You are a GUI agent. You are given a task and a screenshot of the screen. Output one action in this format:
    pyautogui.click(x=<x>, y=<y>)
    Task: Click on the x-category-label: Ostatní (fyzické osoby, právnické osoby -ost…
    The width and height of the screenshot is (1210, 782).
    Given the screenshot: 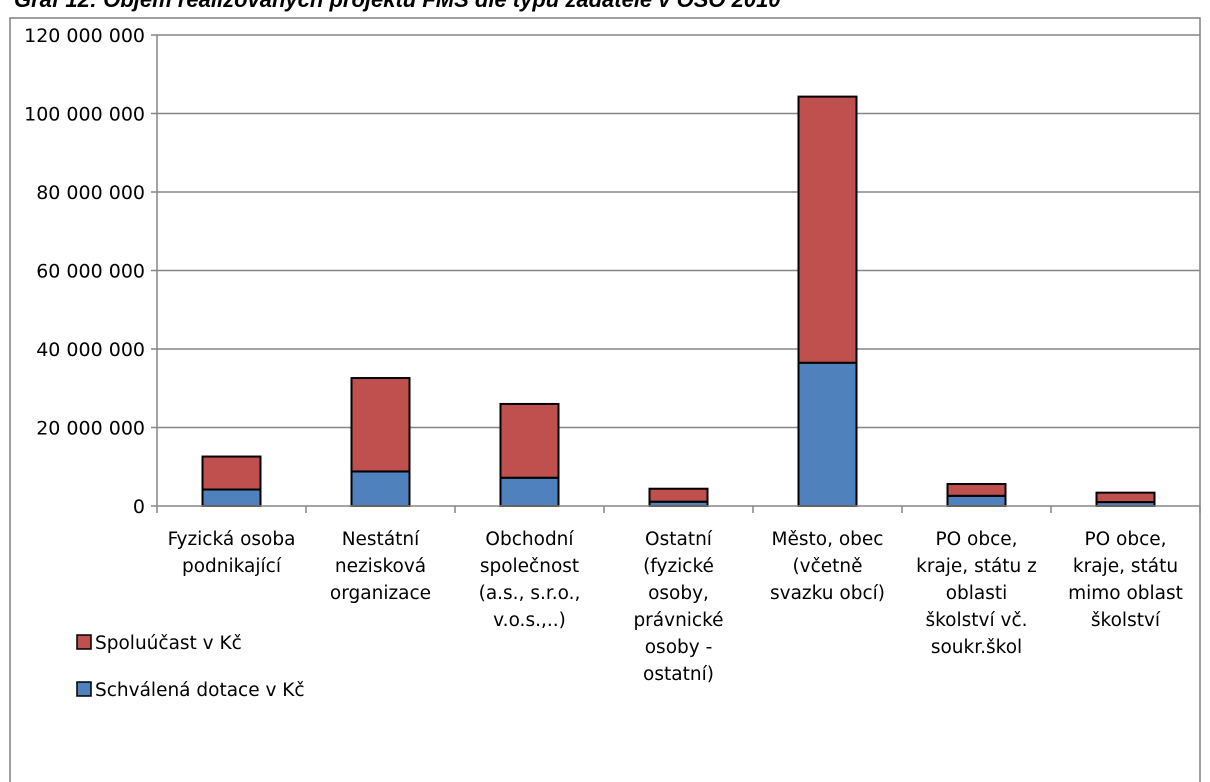 What is the action you would take?
    pyautogui.click(x=678, y=607)
    